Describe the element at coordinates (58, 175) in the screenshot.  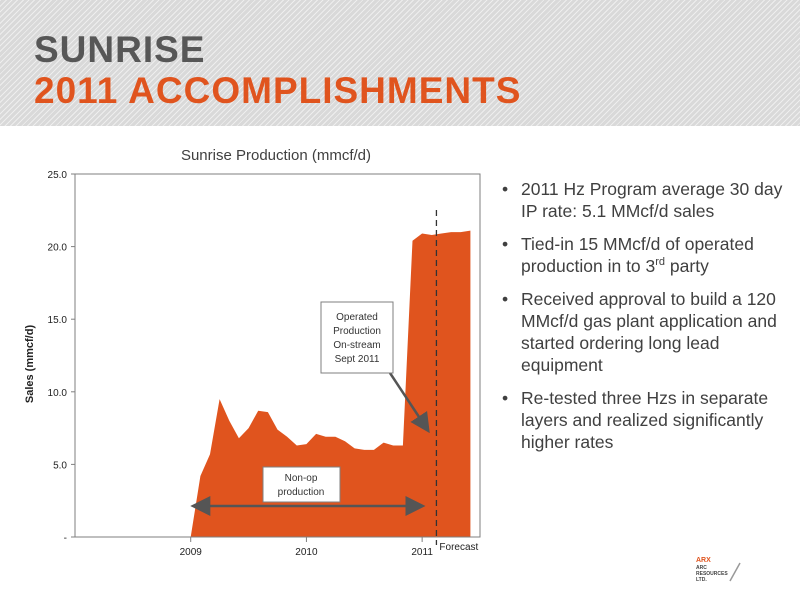
I see `y-tick-label: 25.0` at that location.